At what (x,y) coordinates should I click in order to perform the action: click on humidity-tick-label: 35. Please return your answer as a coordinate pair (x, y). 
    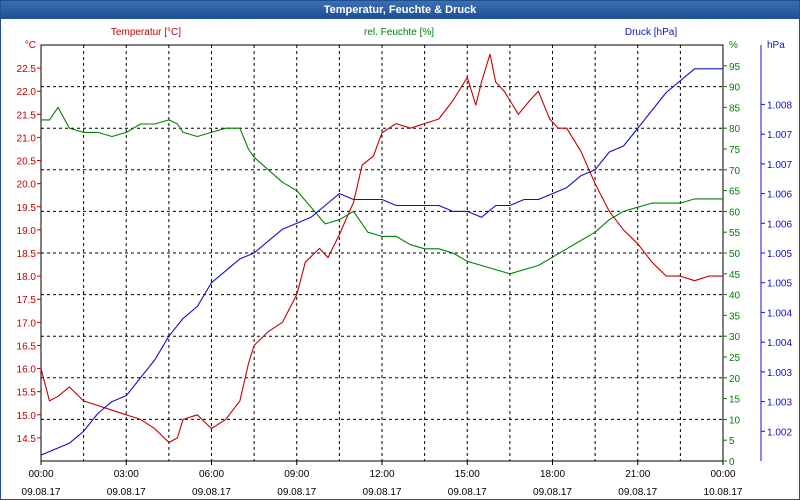
    Looking at the image, I should click on (735, 316).